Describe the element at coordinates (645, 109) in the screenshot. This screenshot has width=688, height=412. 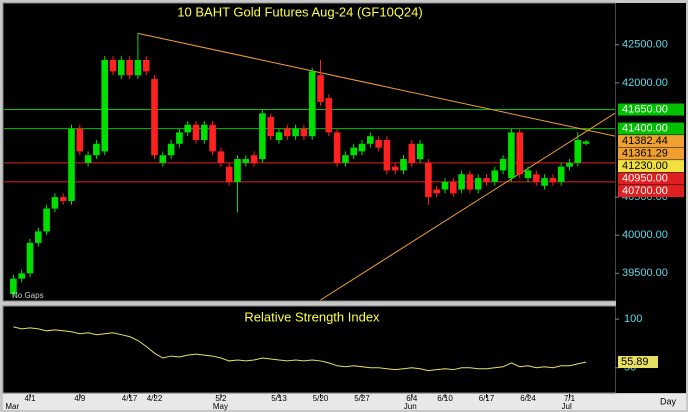
I see `value-tag-label: 41650.00` at that location.